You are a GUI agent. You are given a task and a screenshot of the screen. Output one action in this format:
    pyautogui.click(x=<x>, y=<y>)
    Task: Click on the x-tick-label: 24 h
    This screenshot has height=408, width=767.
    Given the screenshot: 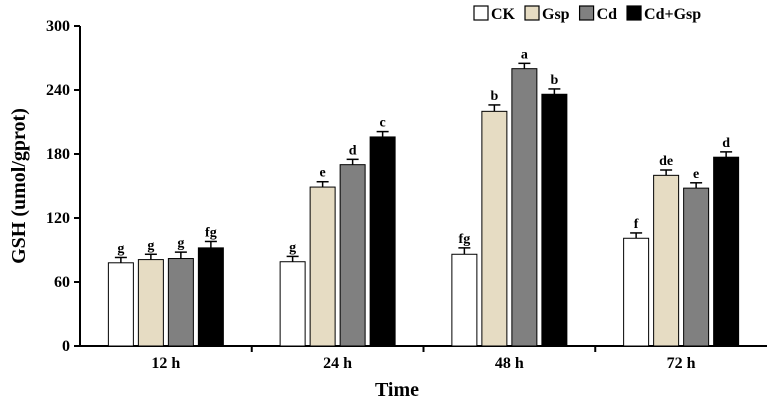 What is the action you would take?
    pyautogui.click(x=337, y=363)
    